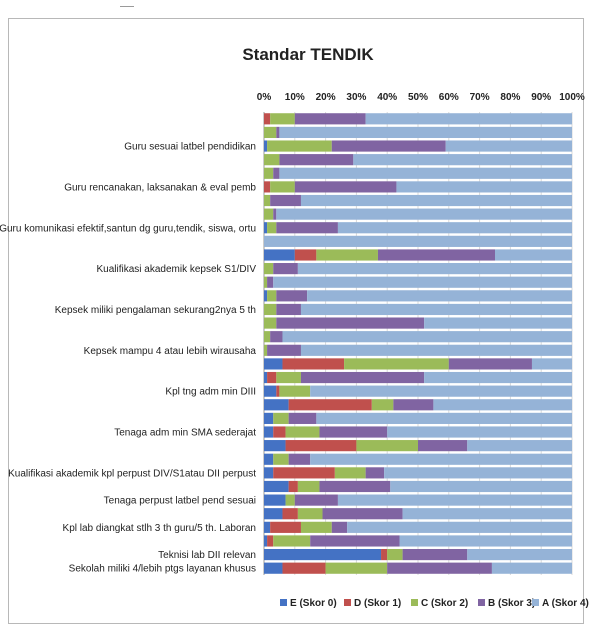 The height and width of the screenshot is (630, 592). I want to click on x-tick-label: 0%, so click(264, 97).